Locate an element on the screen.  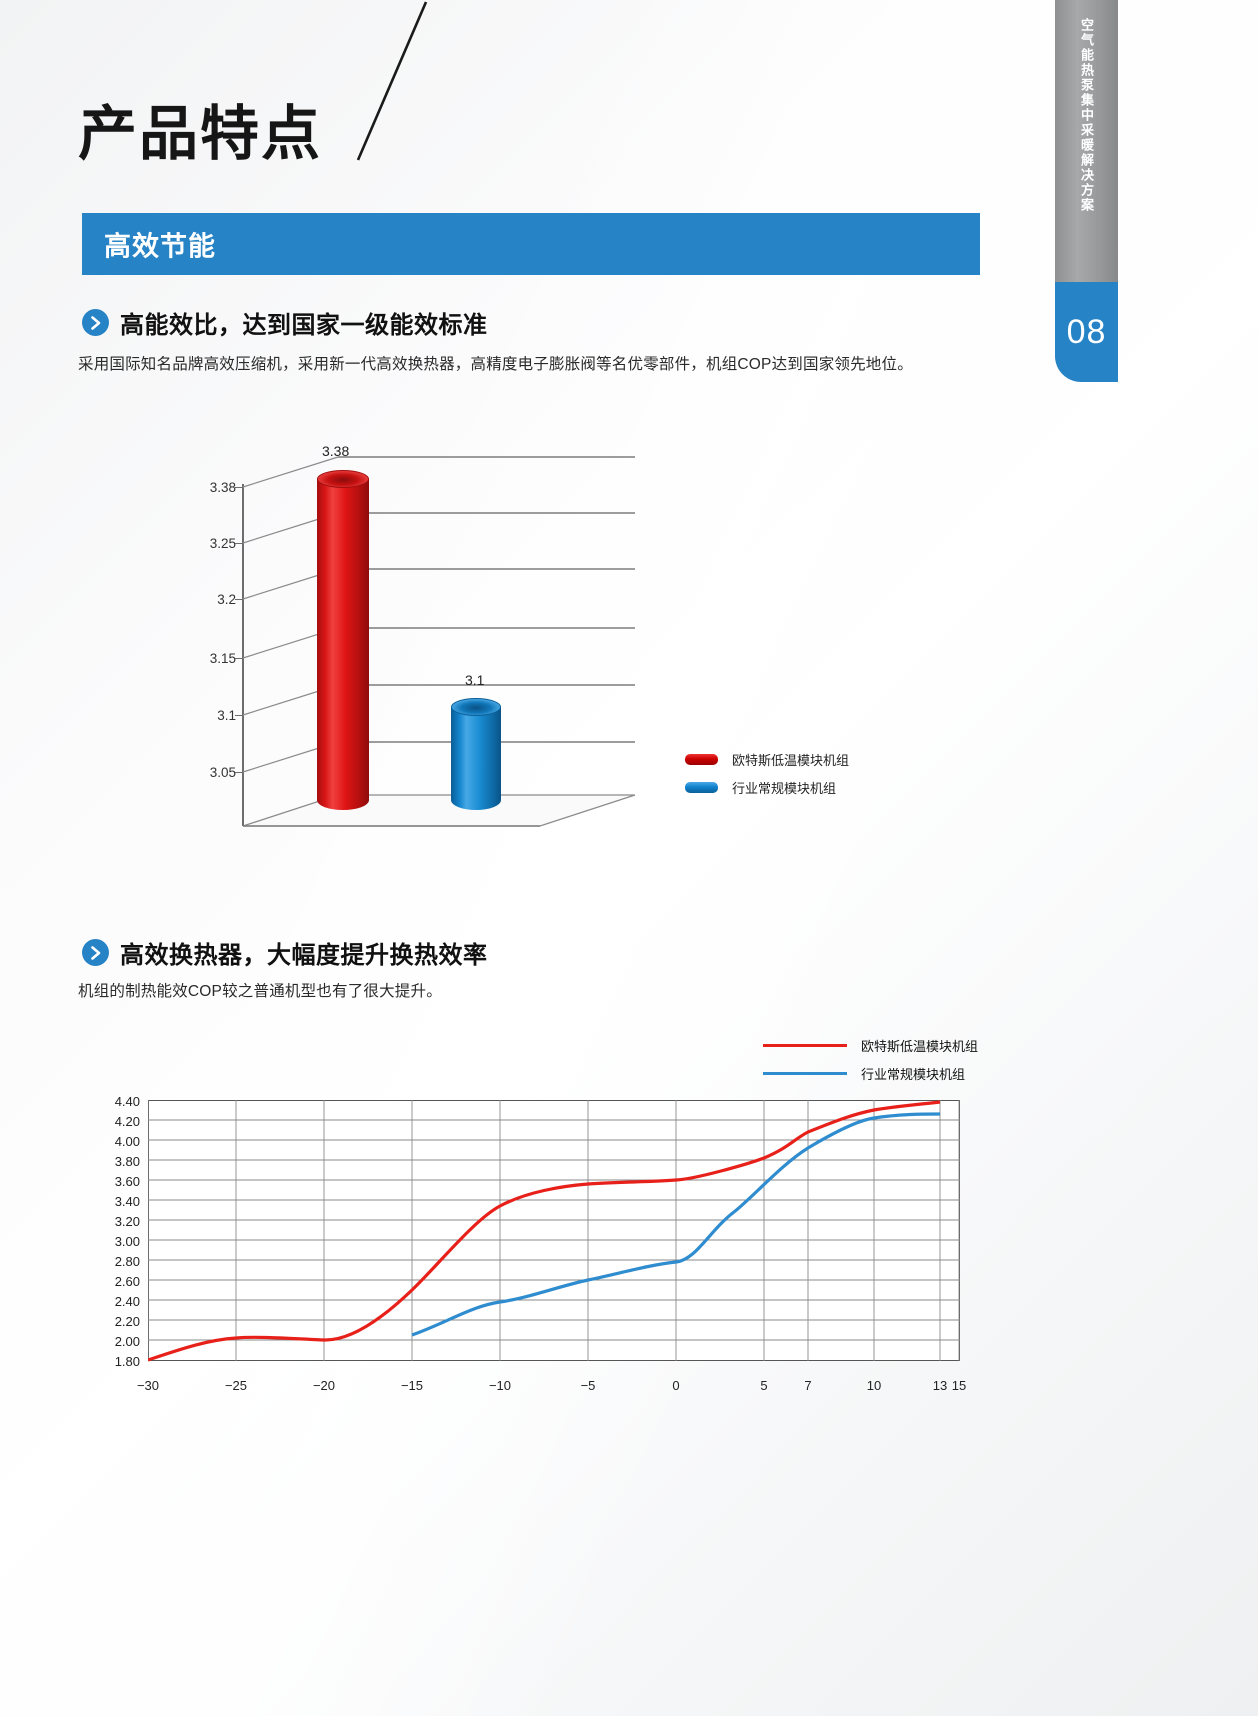
line-chart-xtick: −10 is located at coordinates (500, 1385).